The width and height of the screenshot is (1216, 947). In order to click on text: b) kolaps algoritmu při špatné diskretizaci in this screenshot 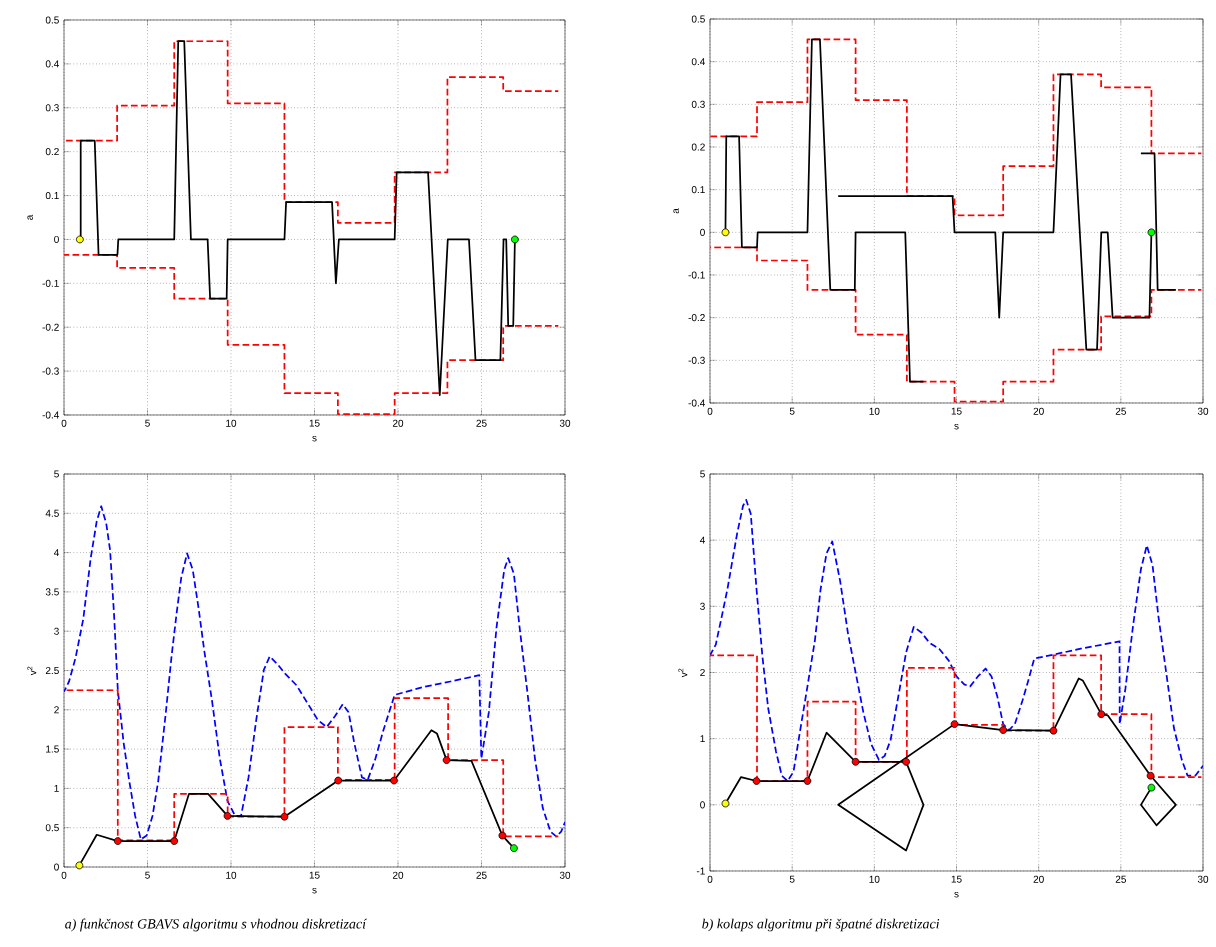, I will do `click(821, 925)`.